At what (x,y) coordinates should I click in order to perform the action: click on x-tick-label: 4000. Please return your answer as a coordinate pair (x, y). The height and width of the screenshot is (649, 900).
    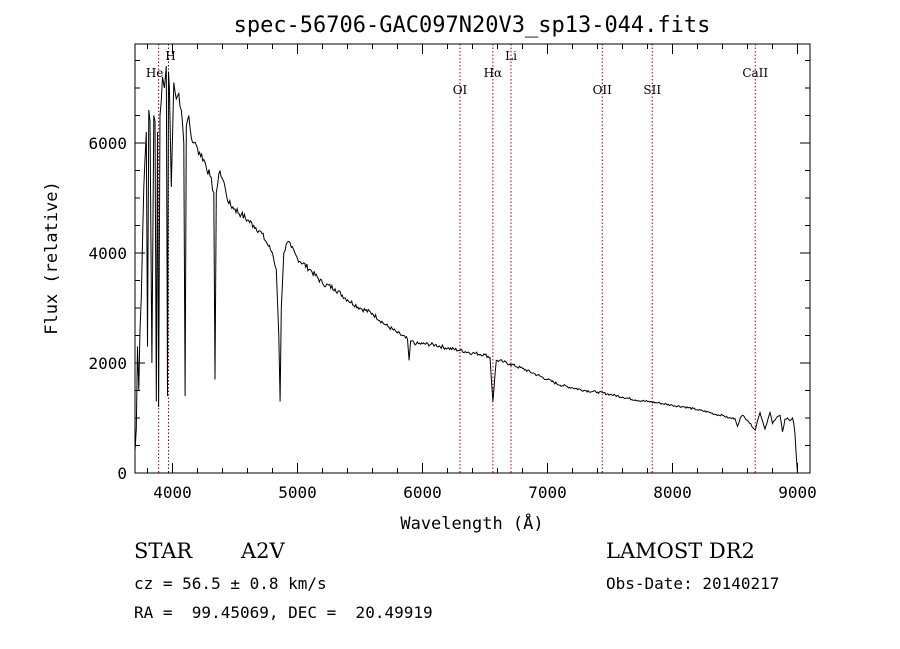
    Looking at the image, I should click on (172, 492).